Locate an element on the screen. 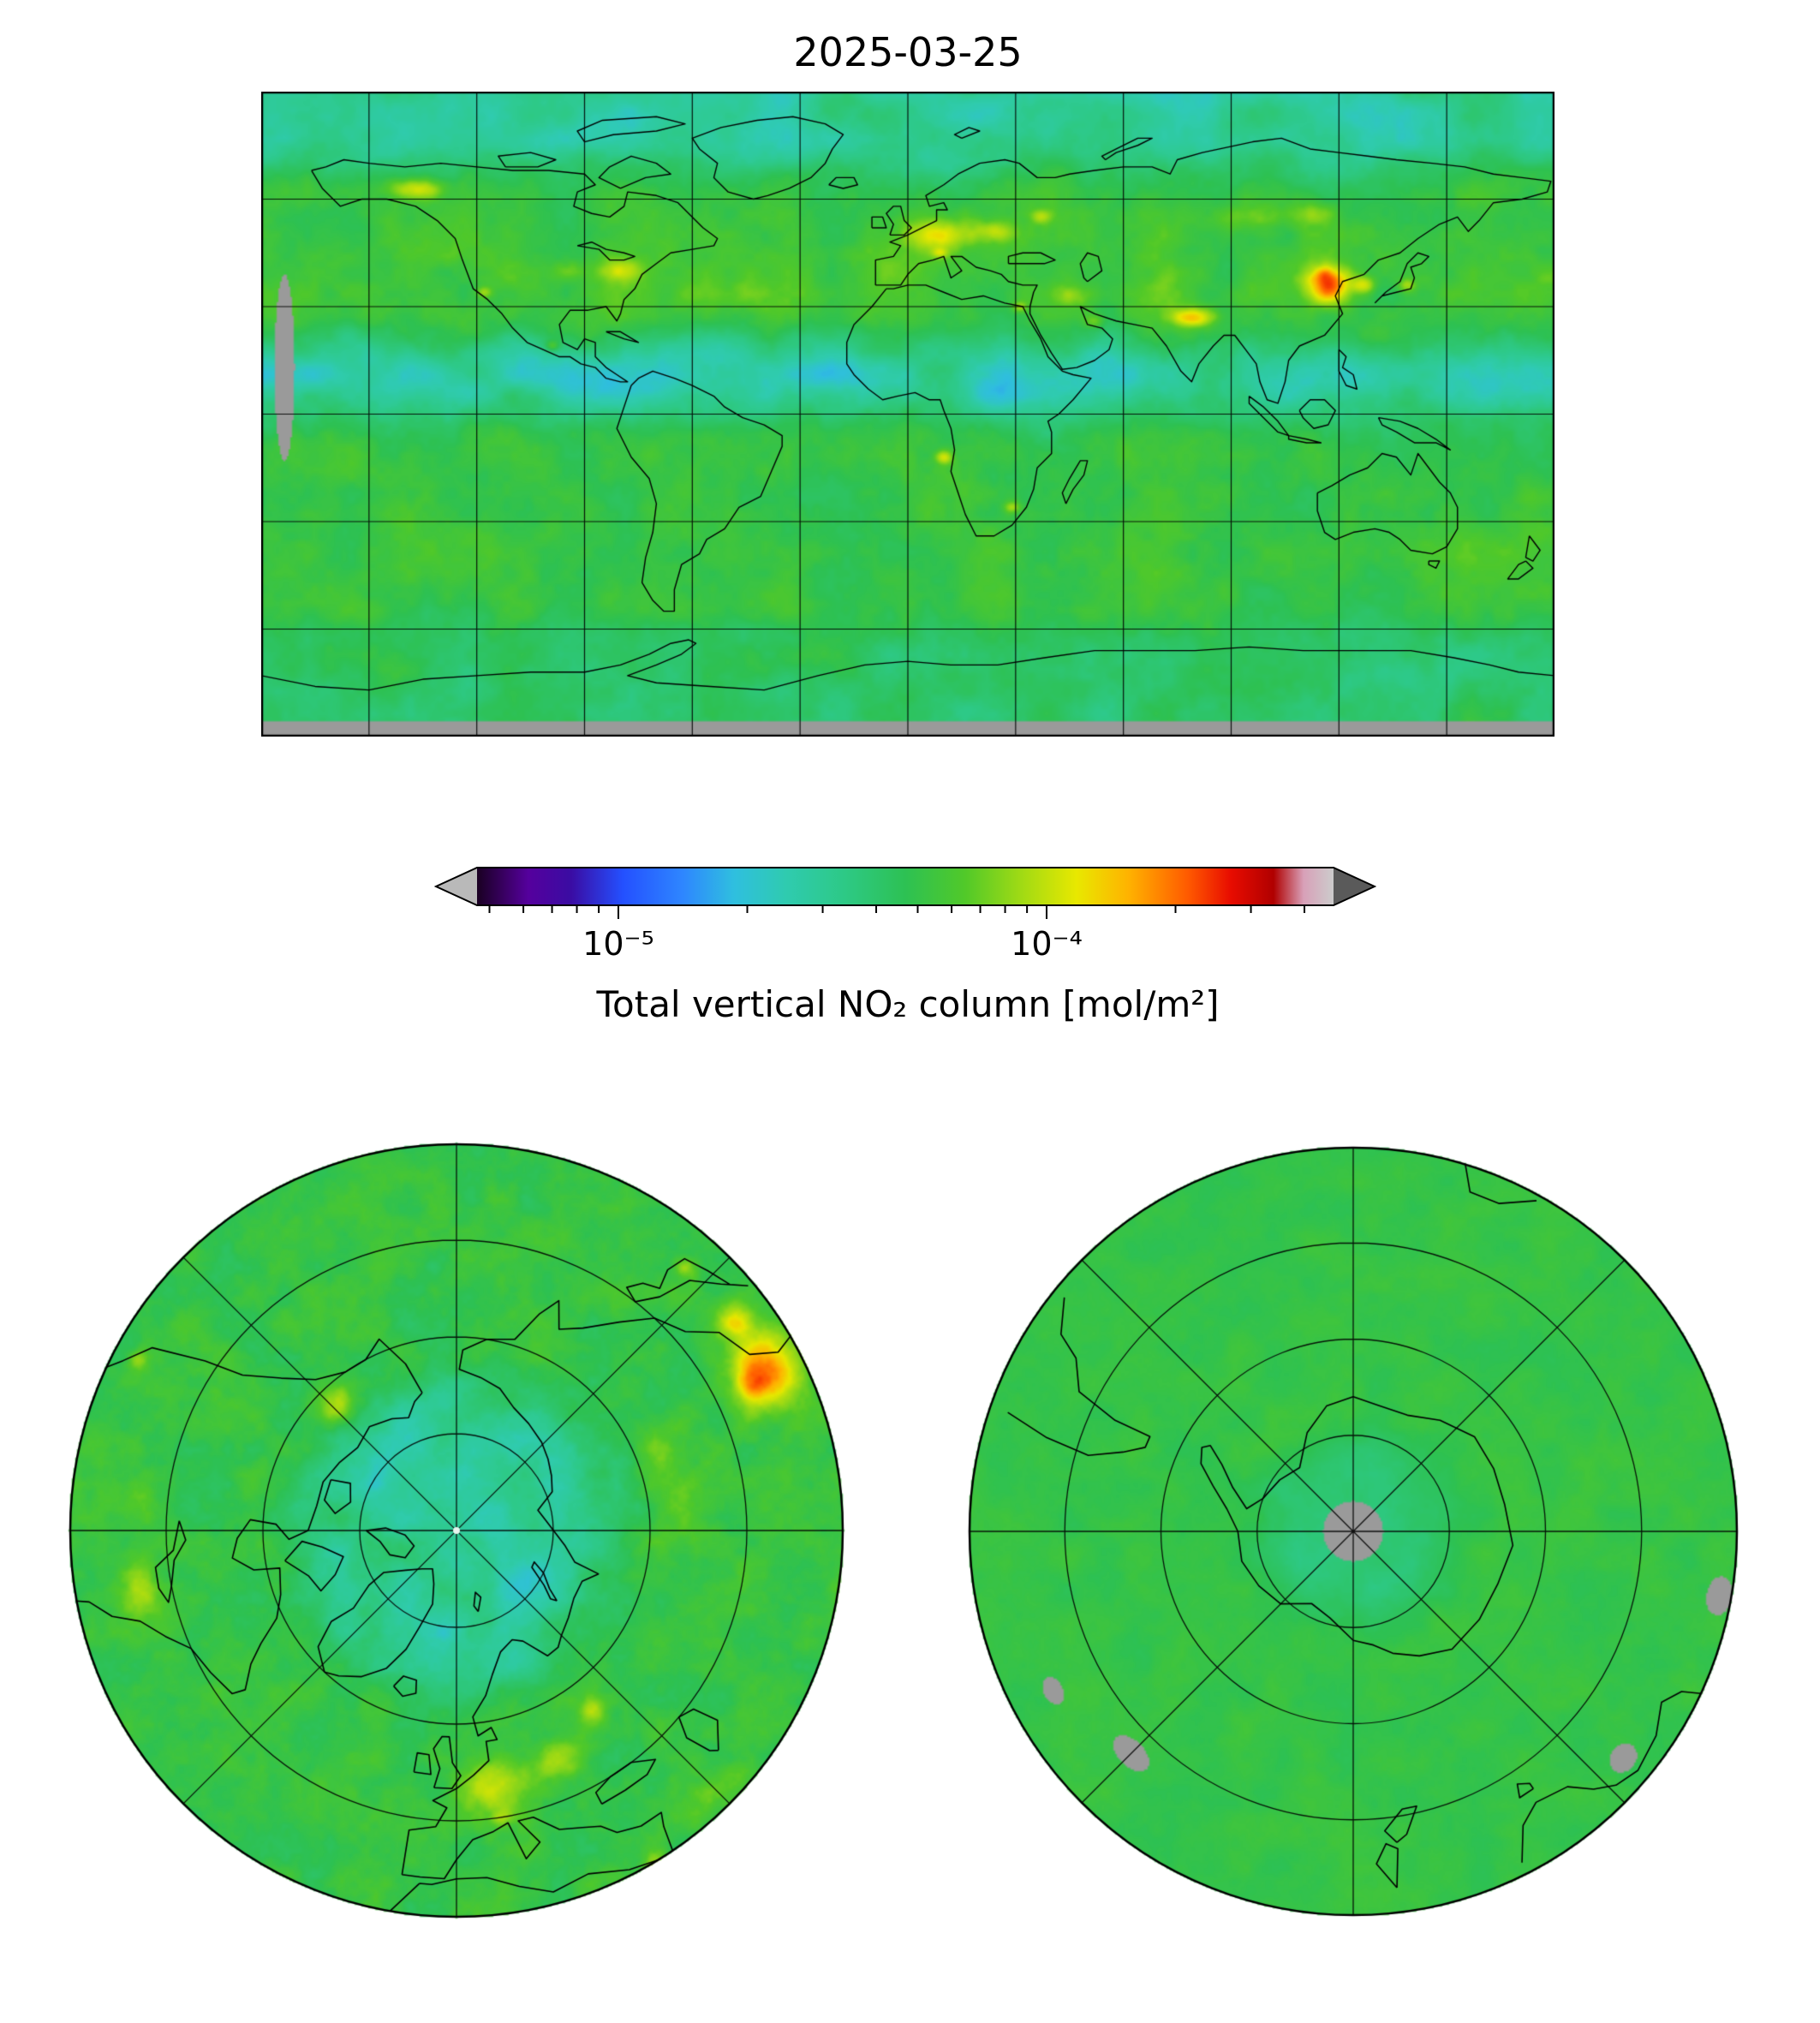 This screenshot has width=1820, height=2023. colorbar-tick-1e-4: 10⁻⁴ is located at coordinates (1047, 944).